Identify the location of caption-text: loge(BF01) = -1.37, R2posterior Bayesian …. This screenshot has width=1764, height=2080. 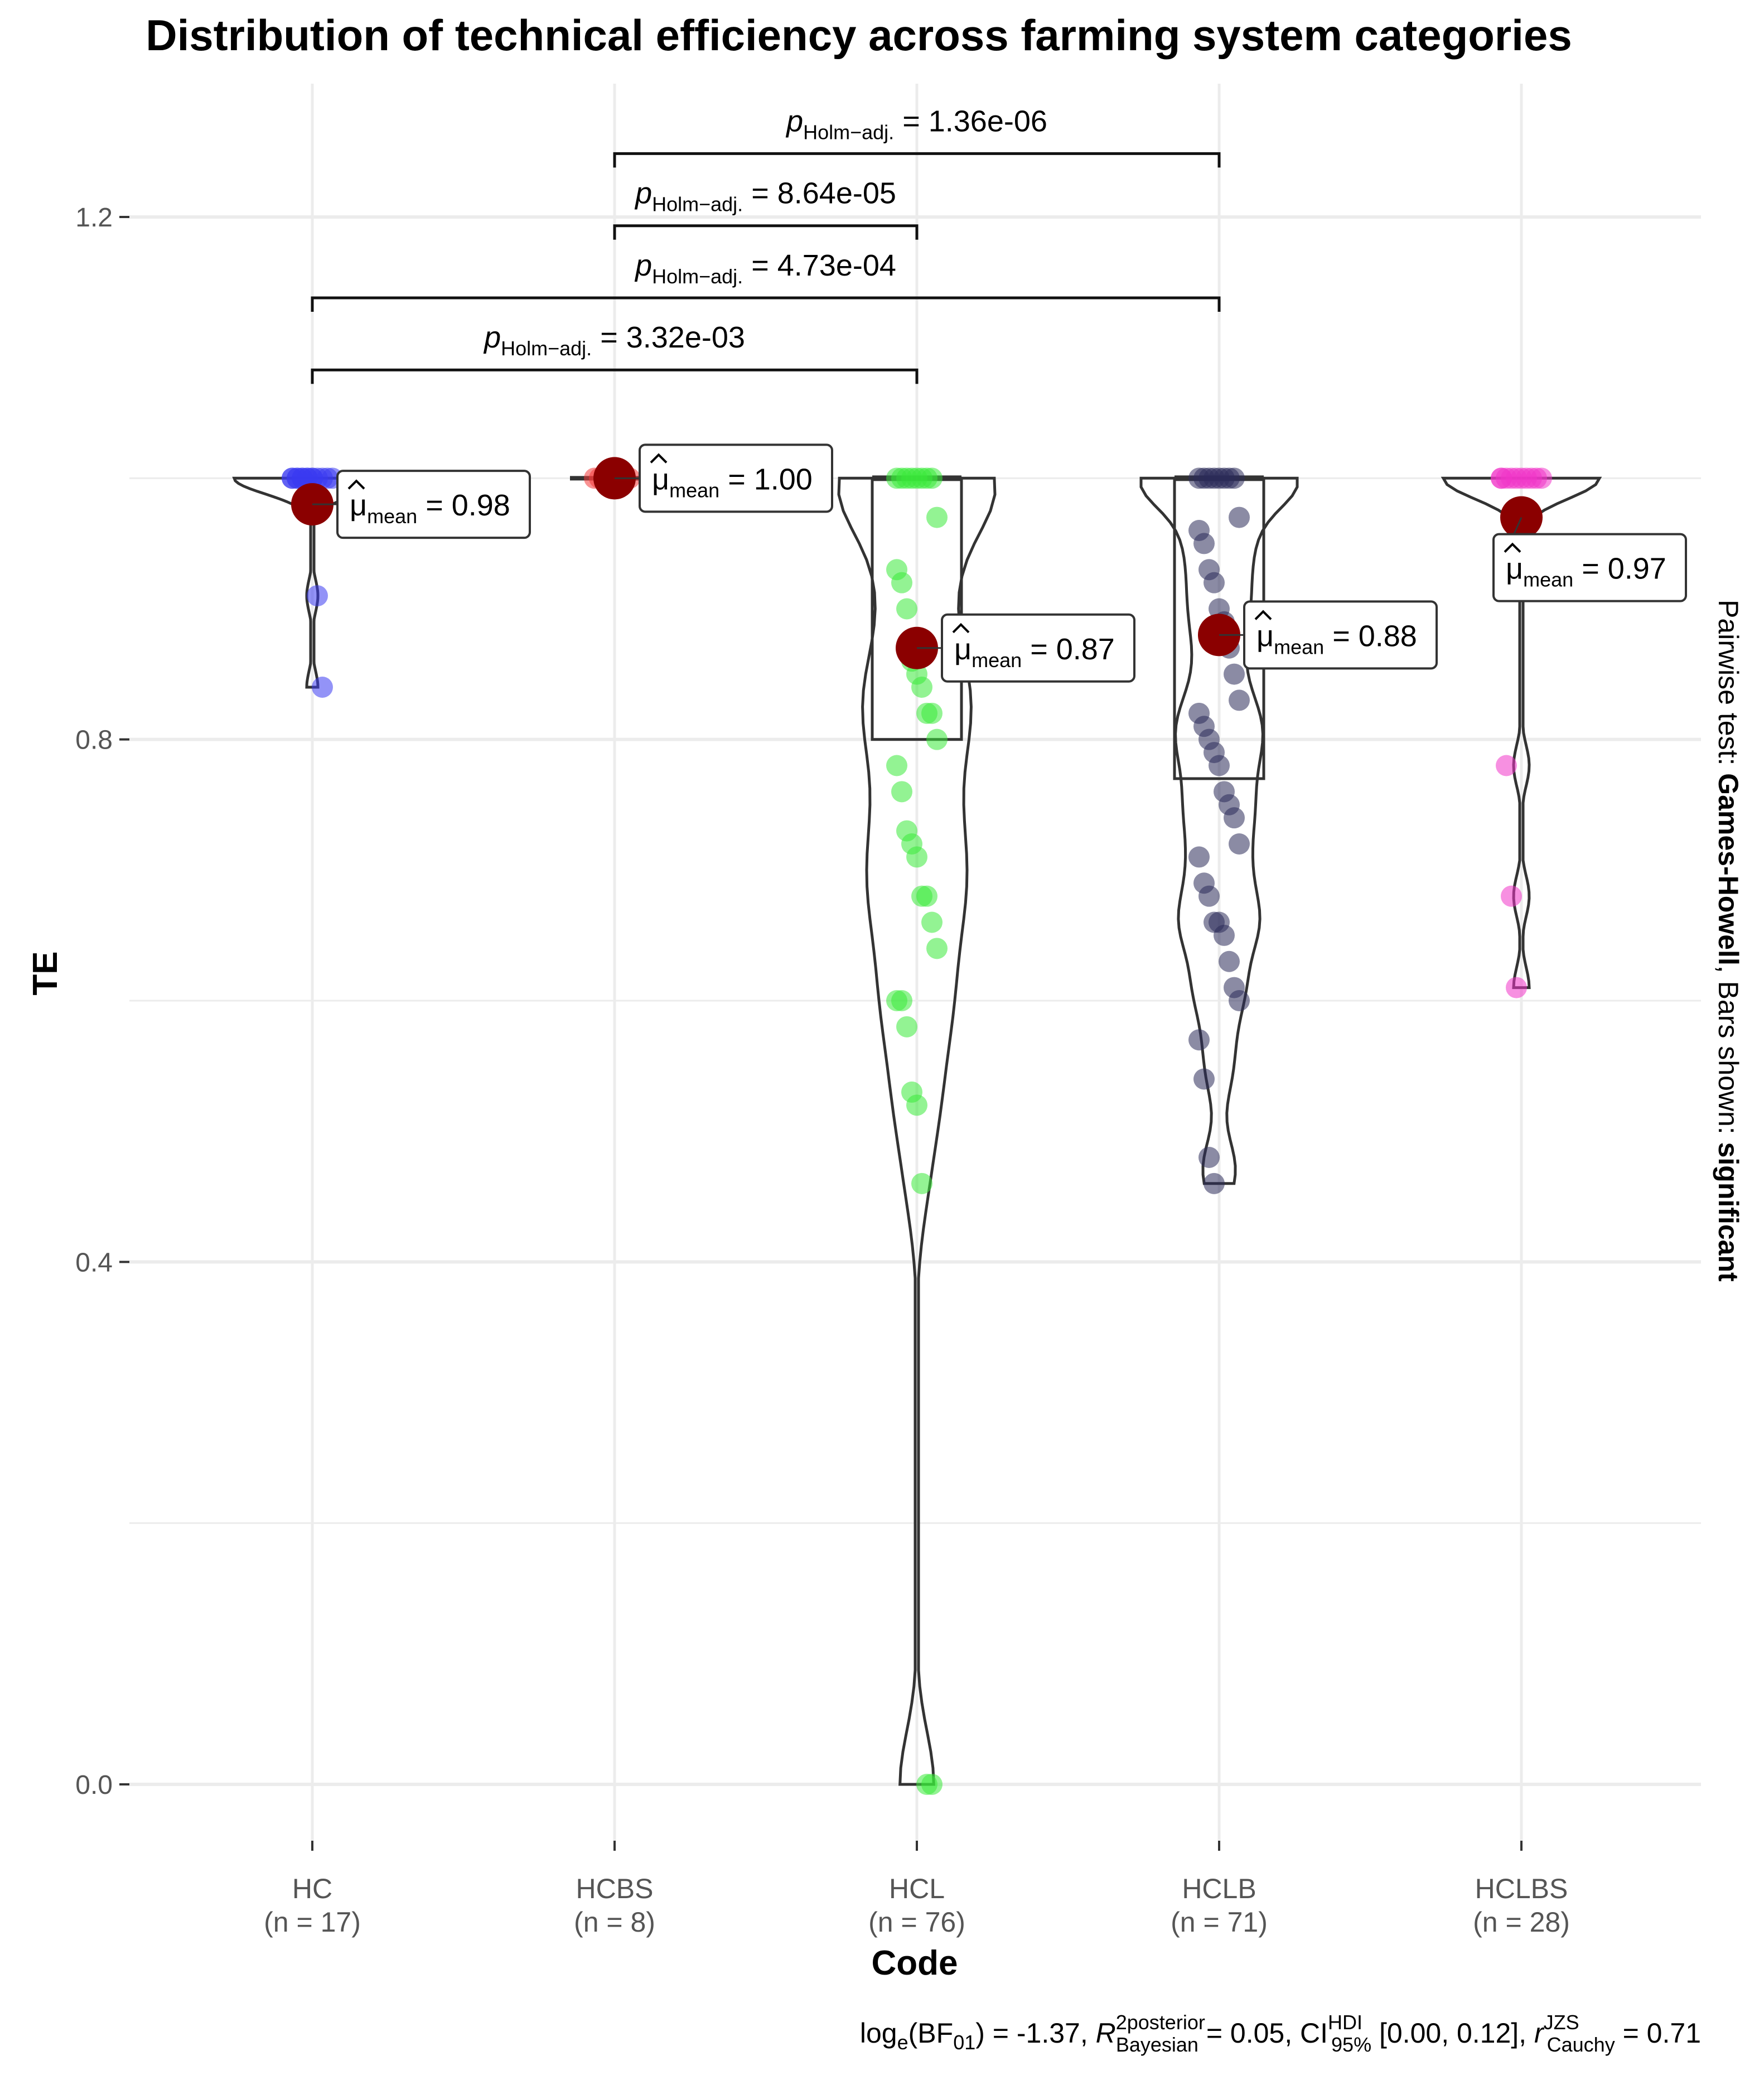
(1281, 2034).